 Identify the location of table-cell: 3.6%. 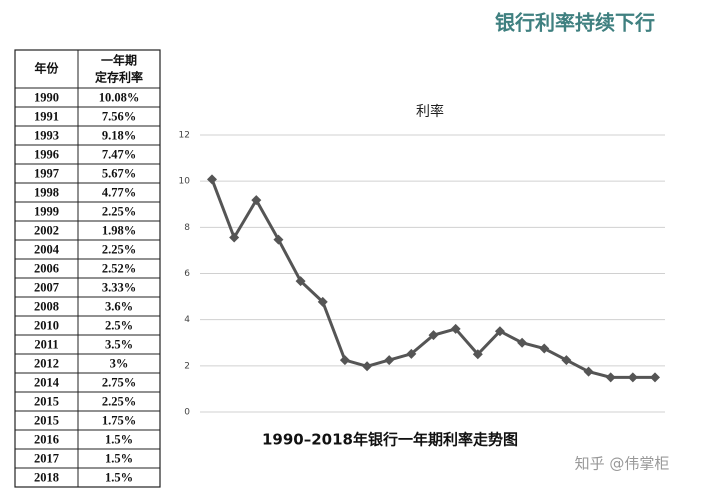
(119, 306).